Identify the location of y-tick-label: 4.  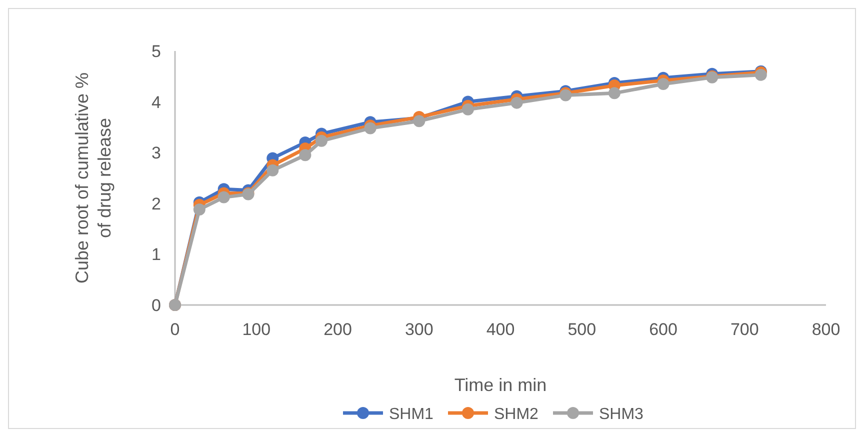
(156, 102).